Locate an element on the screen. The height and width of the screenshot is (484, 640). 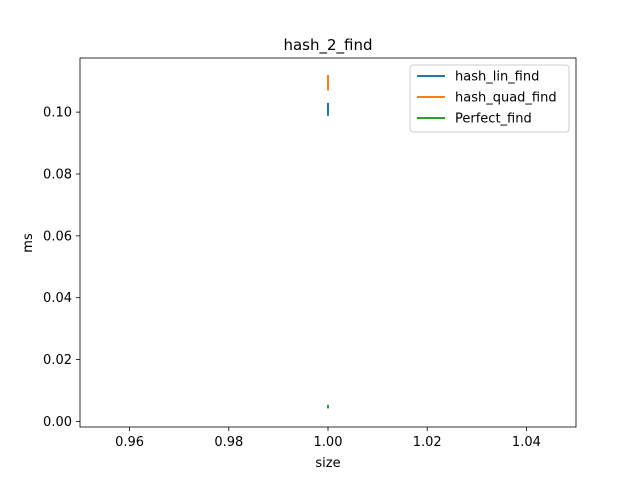
x-tick-label: 0.96 is located at coordinates (129, 442).